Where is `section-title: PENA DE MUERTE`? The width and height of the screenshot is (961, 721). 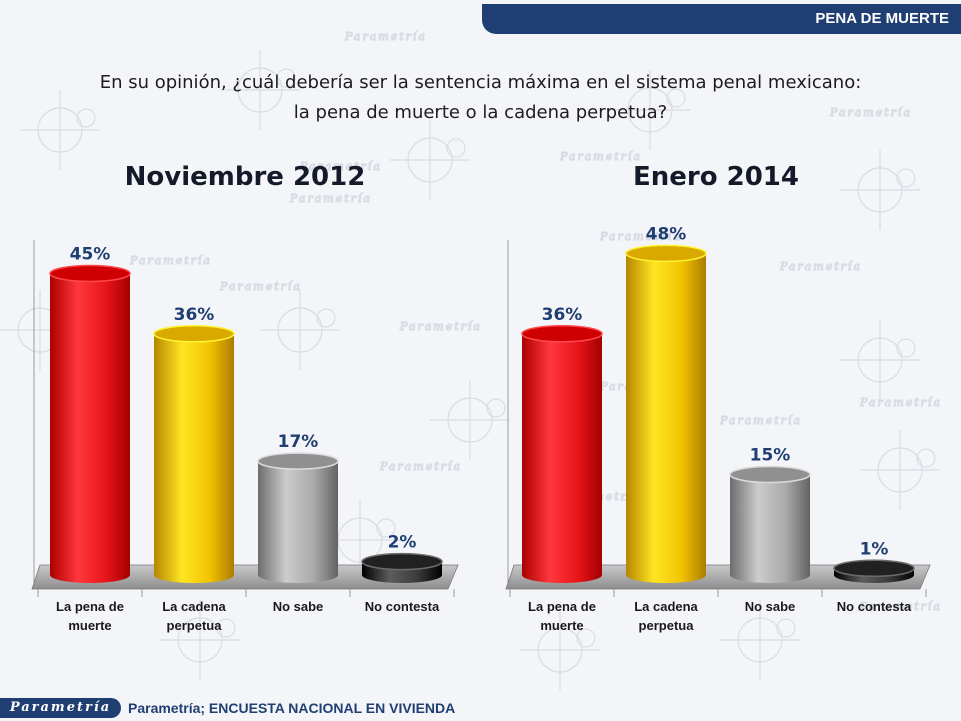 section-title: PENA DE MUERTE is located at coordinates (882, 18).